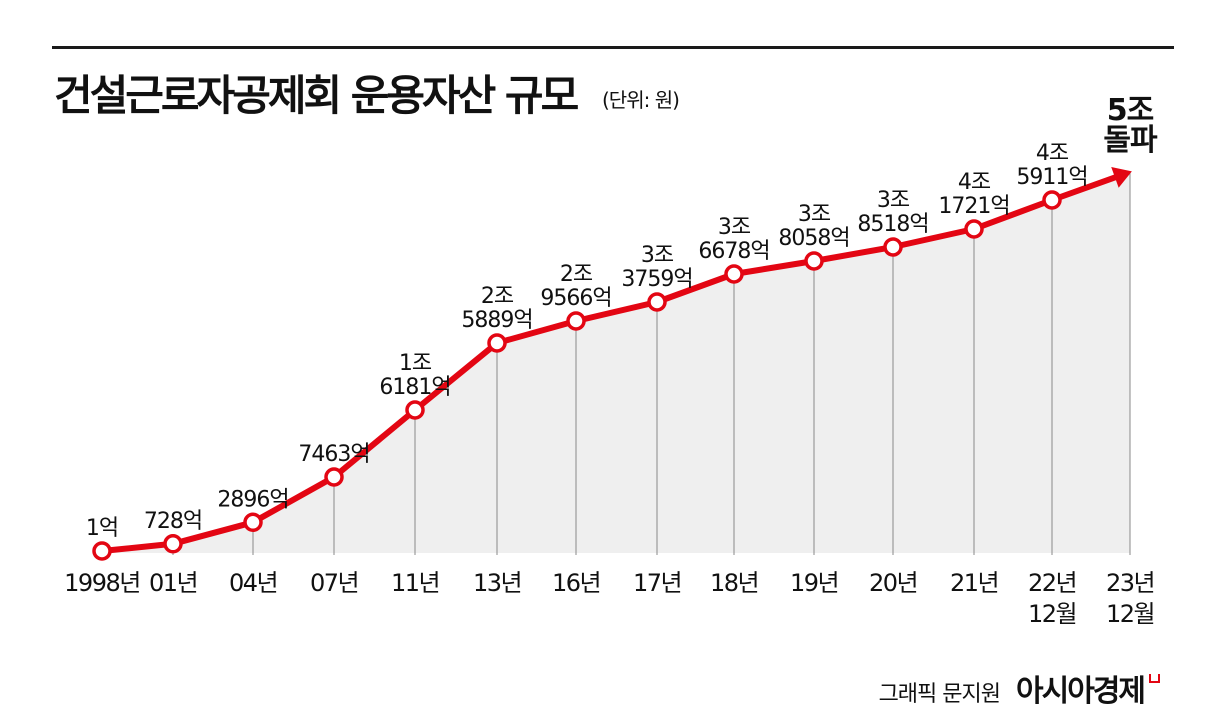  I want to click on data-label: 5889억, so click(496, 320).